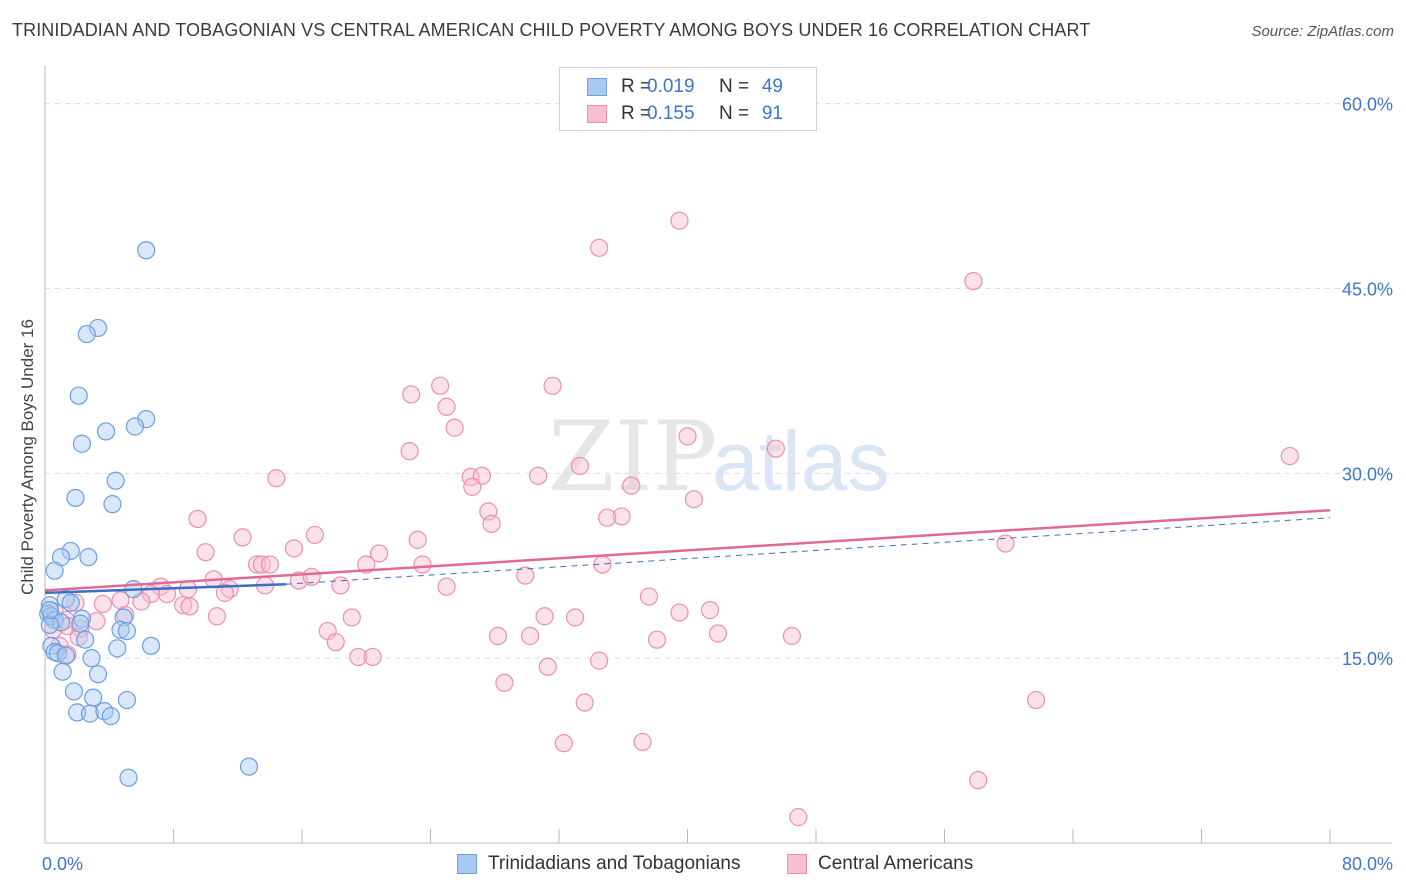  Describe the element at coordinates (808, 551) in the screenshot. I see `trend-line-trinidadians-dashed` at that location.